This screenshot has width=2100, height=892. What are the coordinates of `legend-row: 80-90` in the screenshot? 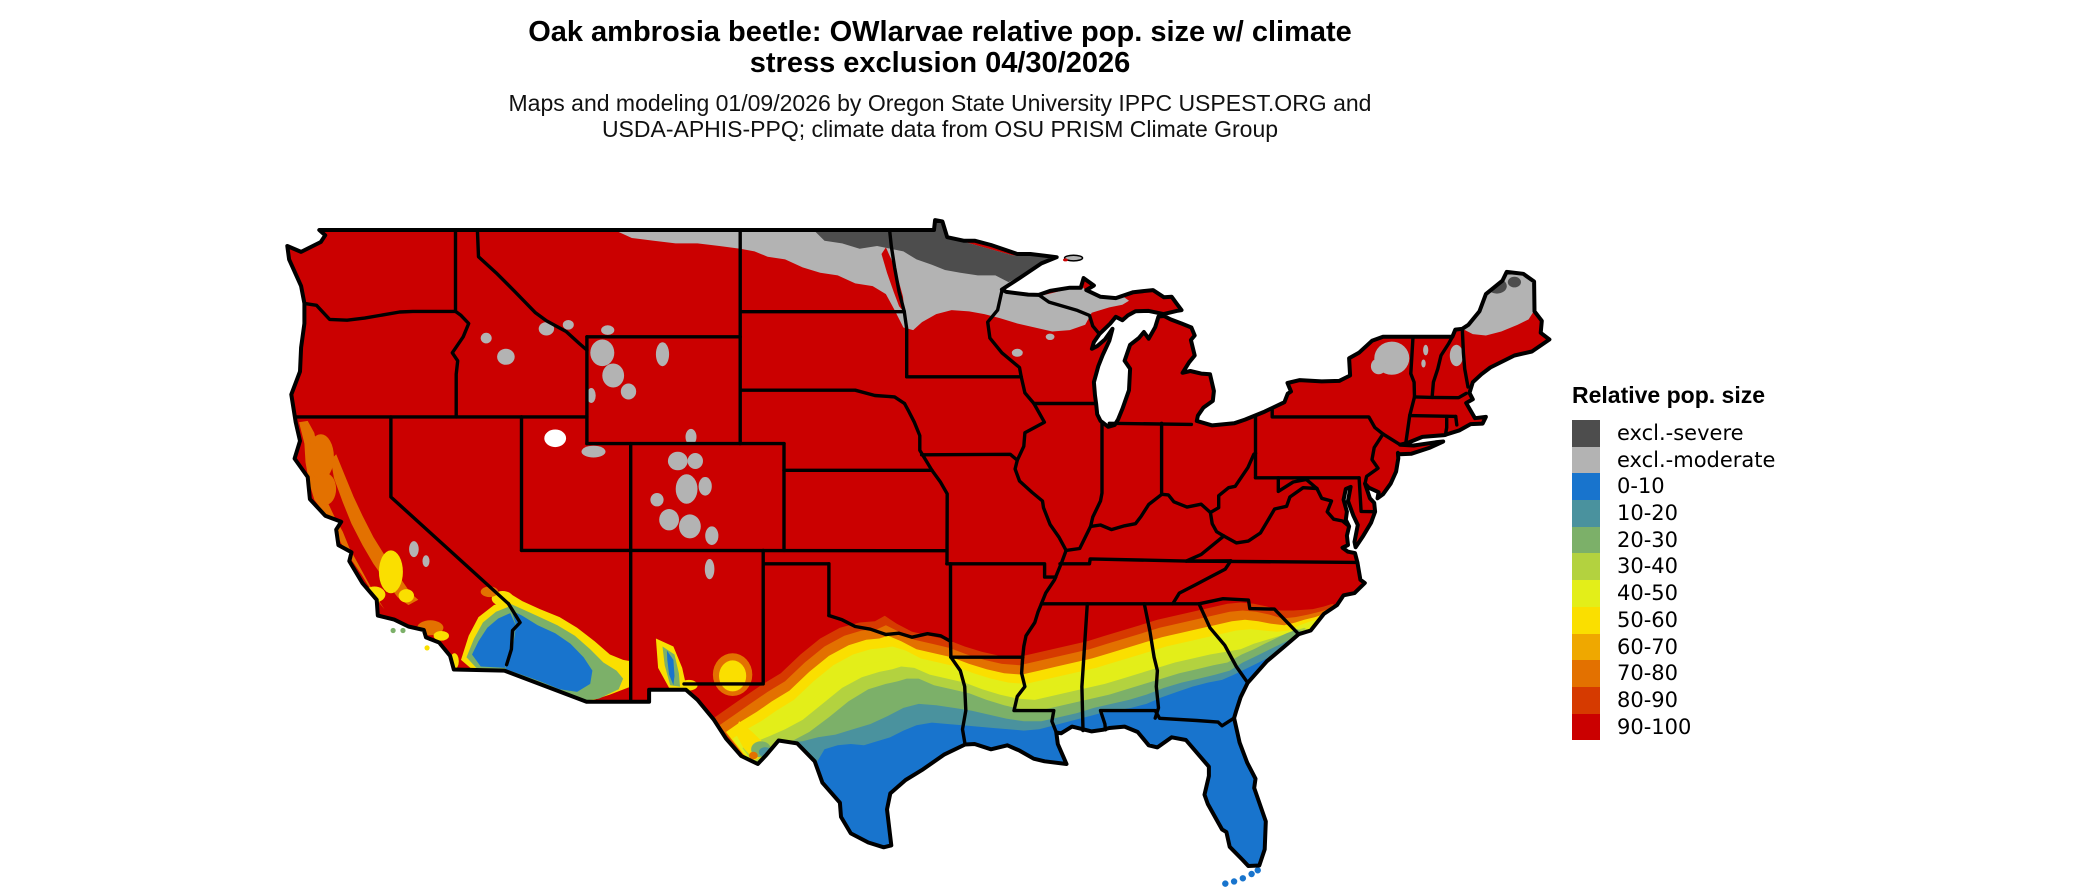 It's located at (1732, 700).